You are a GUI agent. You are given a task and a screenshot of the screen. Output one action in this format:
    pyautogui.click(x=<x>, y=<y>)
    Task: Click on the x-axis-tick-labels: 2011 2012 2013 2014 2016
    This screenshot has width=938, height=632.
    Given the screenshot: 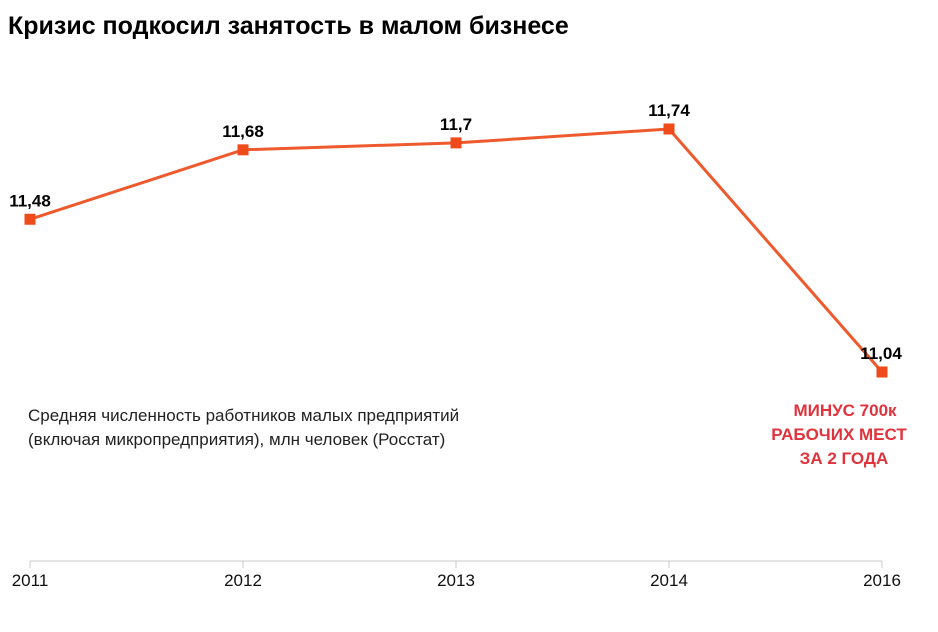 What is the action you would take?
    pyautogui.click(x=456, y=580)
    